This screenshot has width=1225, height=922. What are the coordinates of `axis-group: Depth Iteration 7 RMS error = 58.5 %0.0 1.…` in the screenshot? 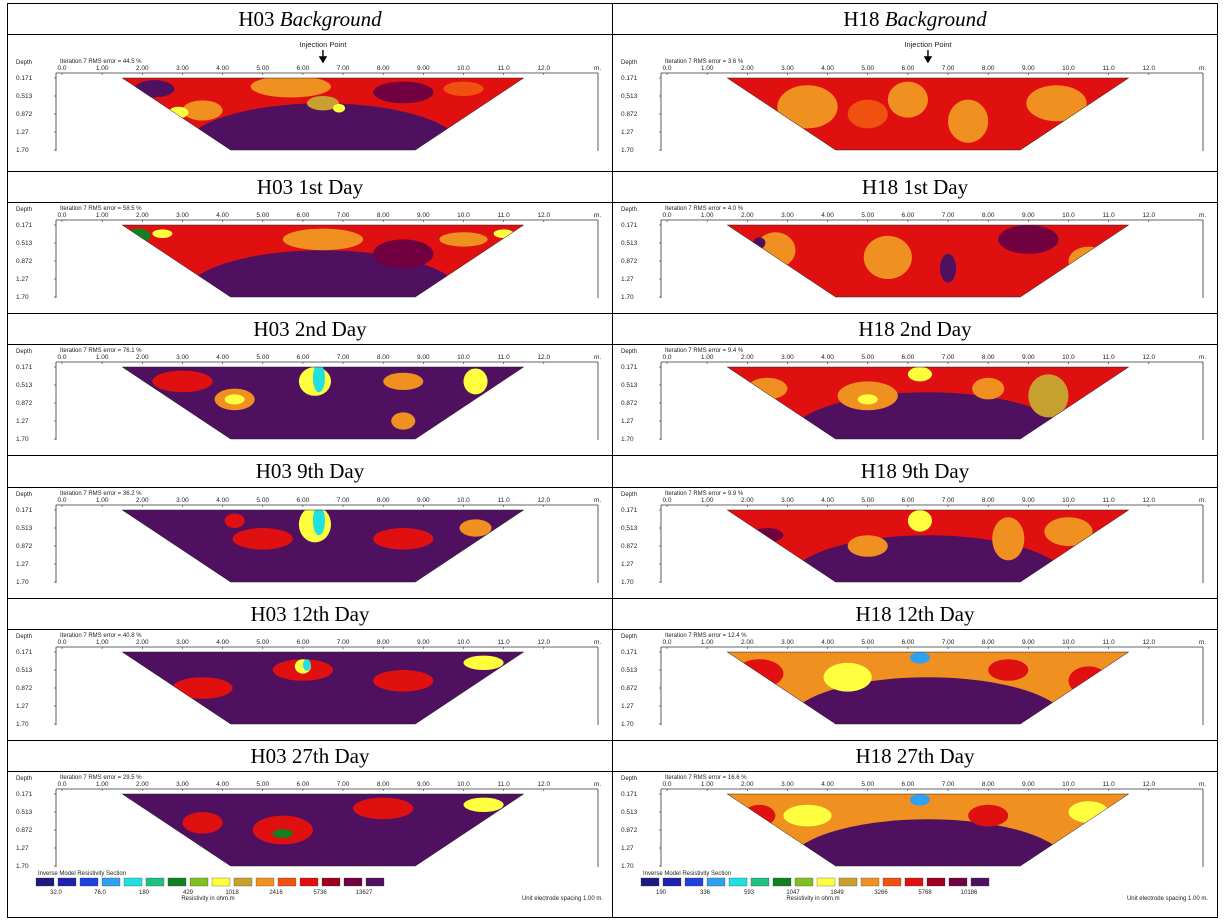 It's located at (308, 253).